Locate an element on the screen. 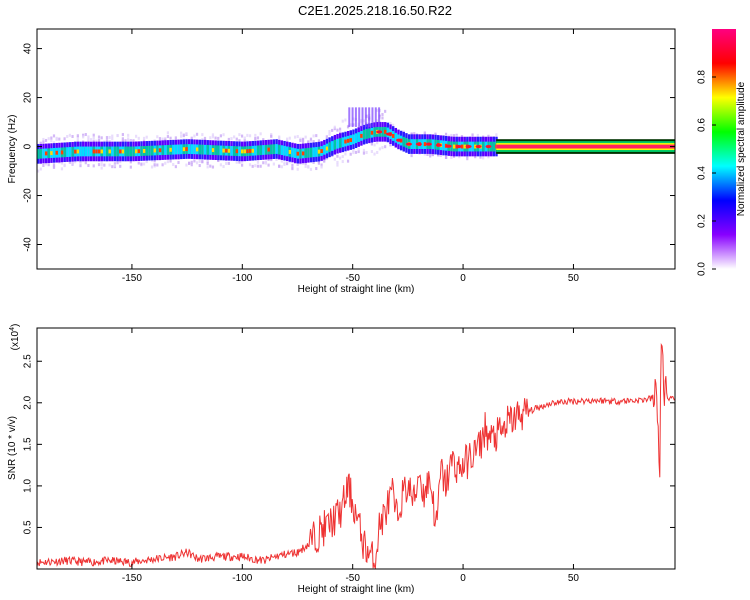 The image size is (750, 600). snr-y-tick-label: 1.5 is located at coordinates (28, 444).